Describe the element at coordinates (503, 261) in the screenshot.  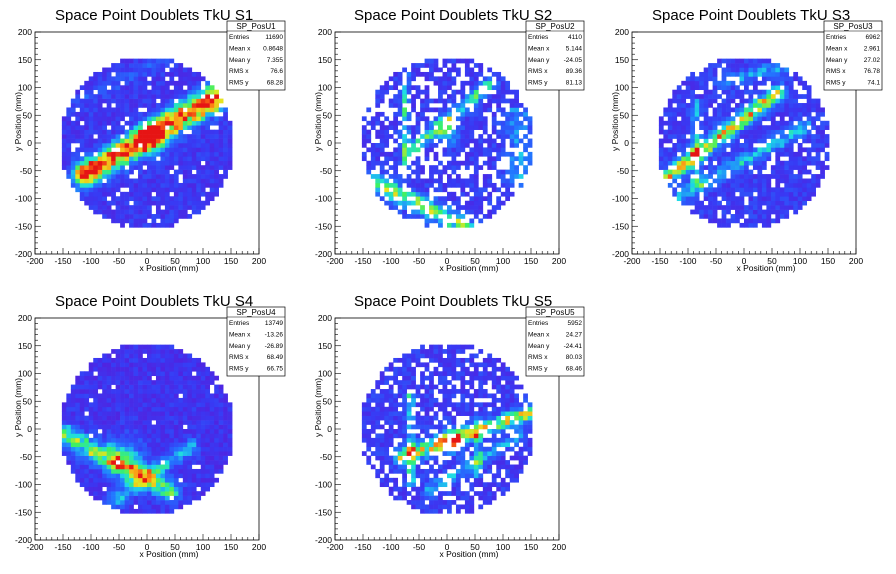
I see `x-tick-label: 100` at that location.